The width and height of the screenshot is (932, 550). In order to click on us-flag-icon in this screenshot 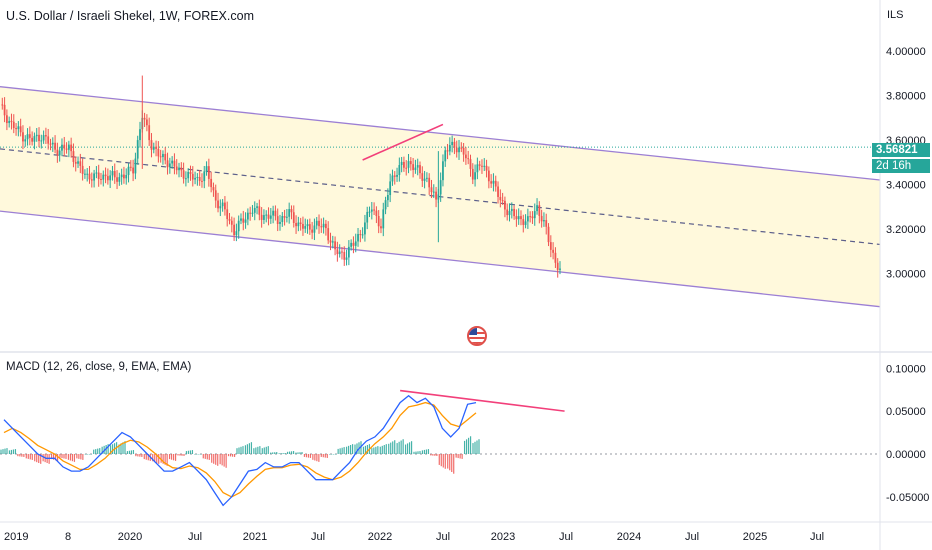, I will do `click(477, 336)`.